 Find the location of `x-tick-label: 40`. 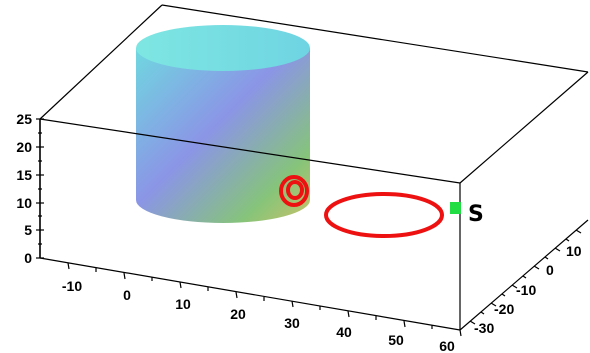

x-tick-label: 40 is located at coordinates (344, 332).